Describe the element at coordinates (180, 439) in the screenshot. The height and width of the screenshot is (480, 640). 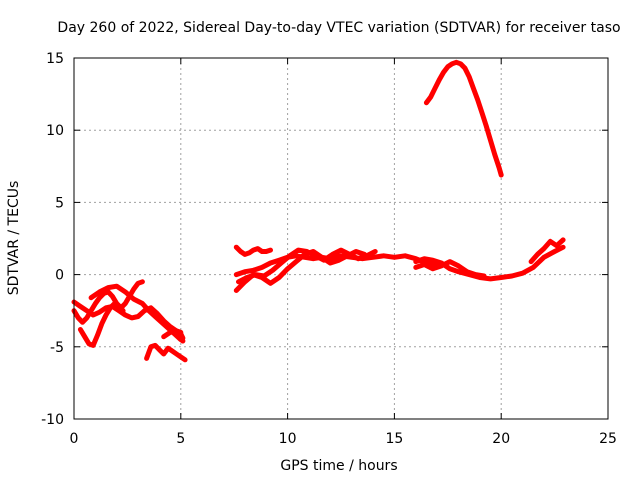
I see `x-tick-label: 5` at that location.